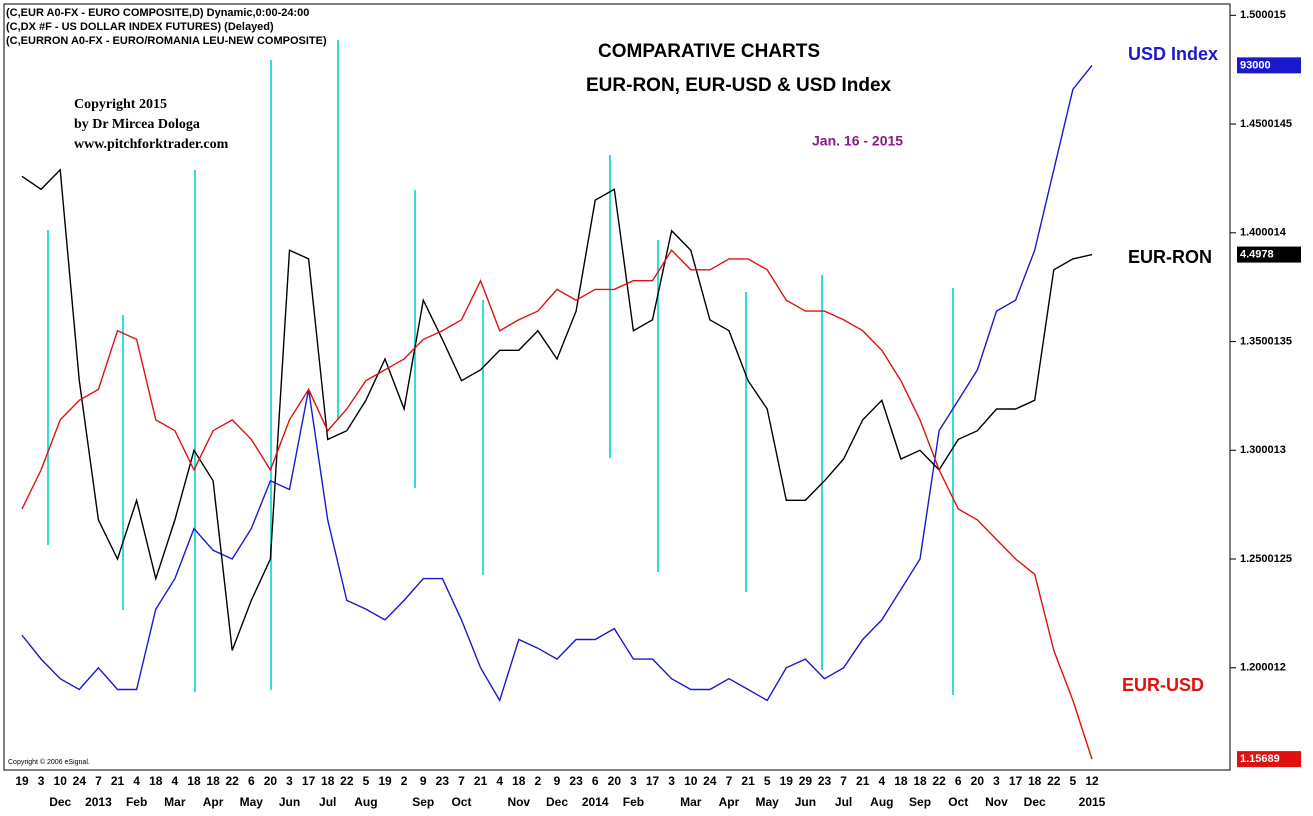 Image resolution: width=1313 pixels, height=816 pixels. What do you see at coordinates (739, 85) in the screenshot?
I see `chart-subtitle: EUR-RON, EUR-USD & USD Index` at bounding box center [739, 85].